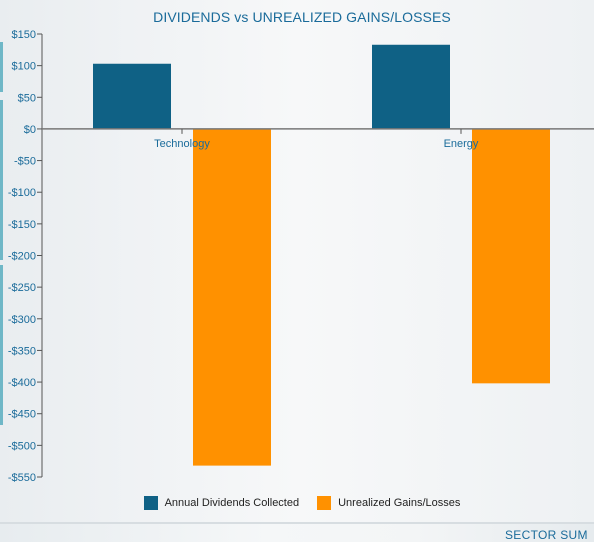  What do you see at coordinates (461, 144) in the screenshot?
I see `x-category-label: Energy` at bounding box center [461, 144].